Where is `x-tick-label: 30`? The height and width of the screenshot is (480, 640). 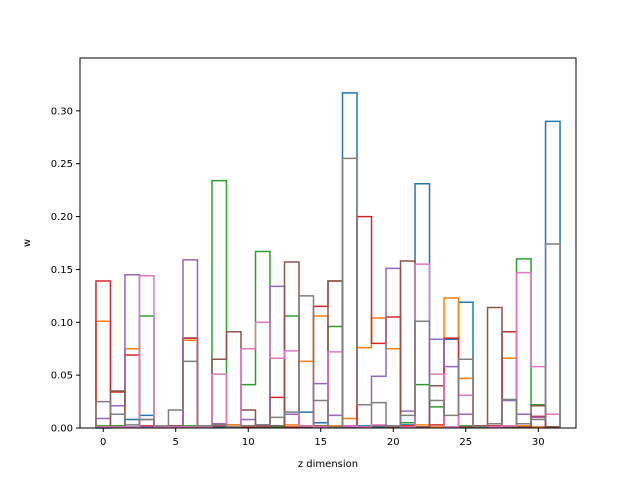
x-tick-label: 30 is located at coordinates (538, 442).